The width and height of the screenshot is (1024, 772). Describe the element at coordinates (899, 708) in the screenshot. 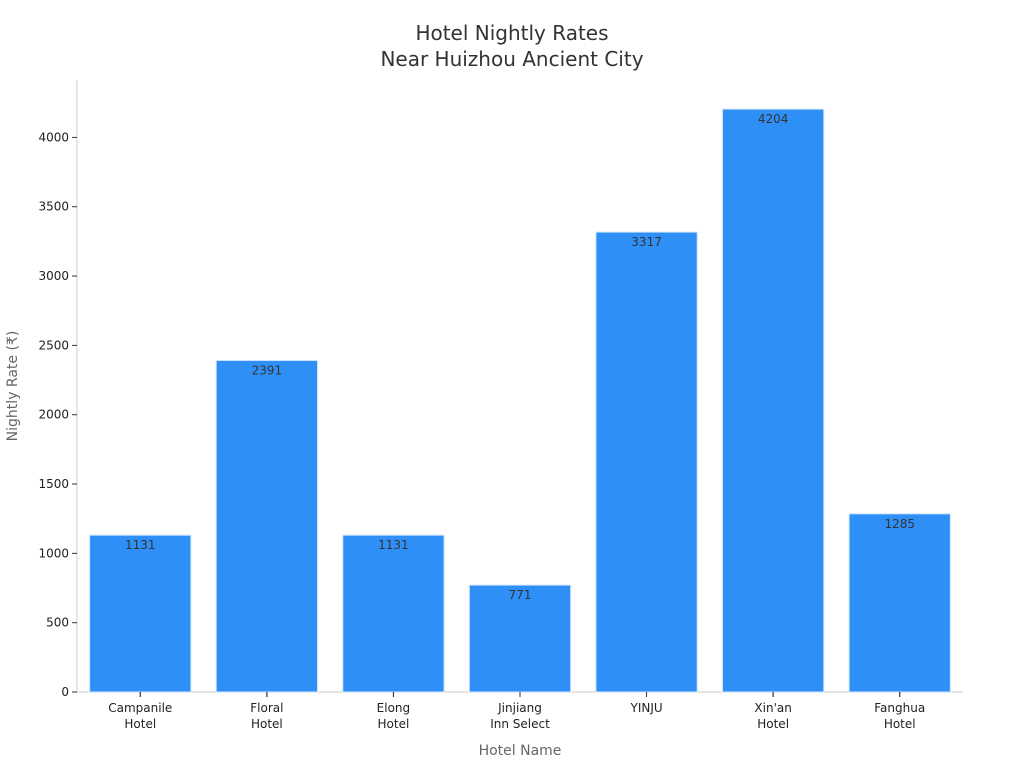

I see `x-tick-label: Fanghua` at that location.